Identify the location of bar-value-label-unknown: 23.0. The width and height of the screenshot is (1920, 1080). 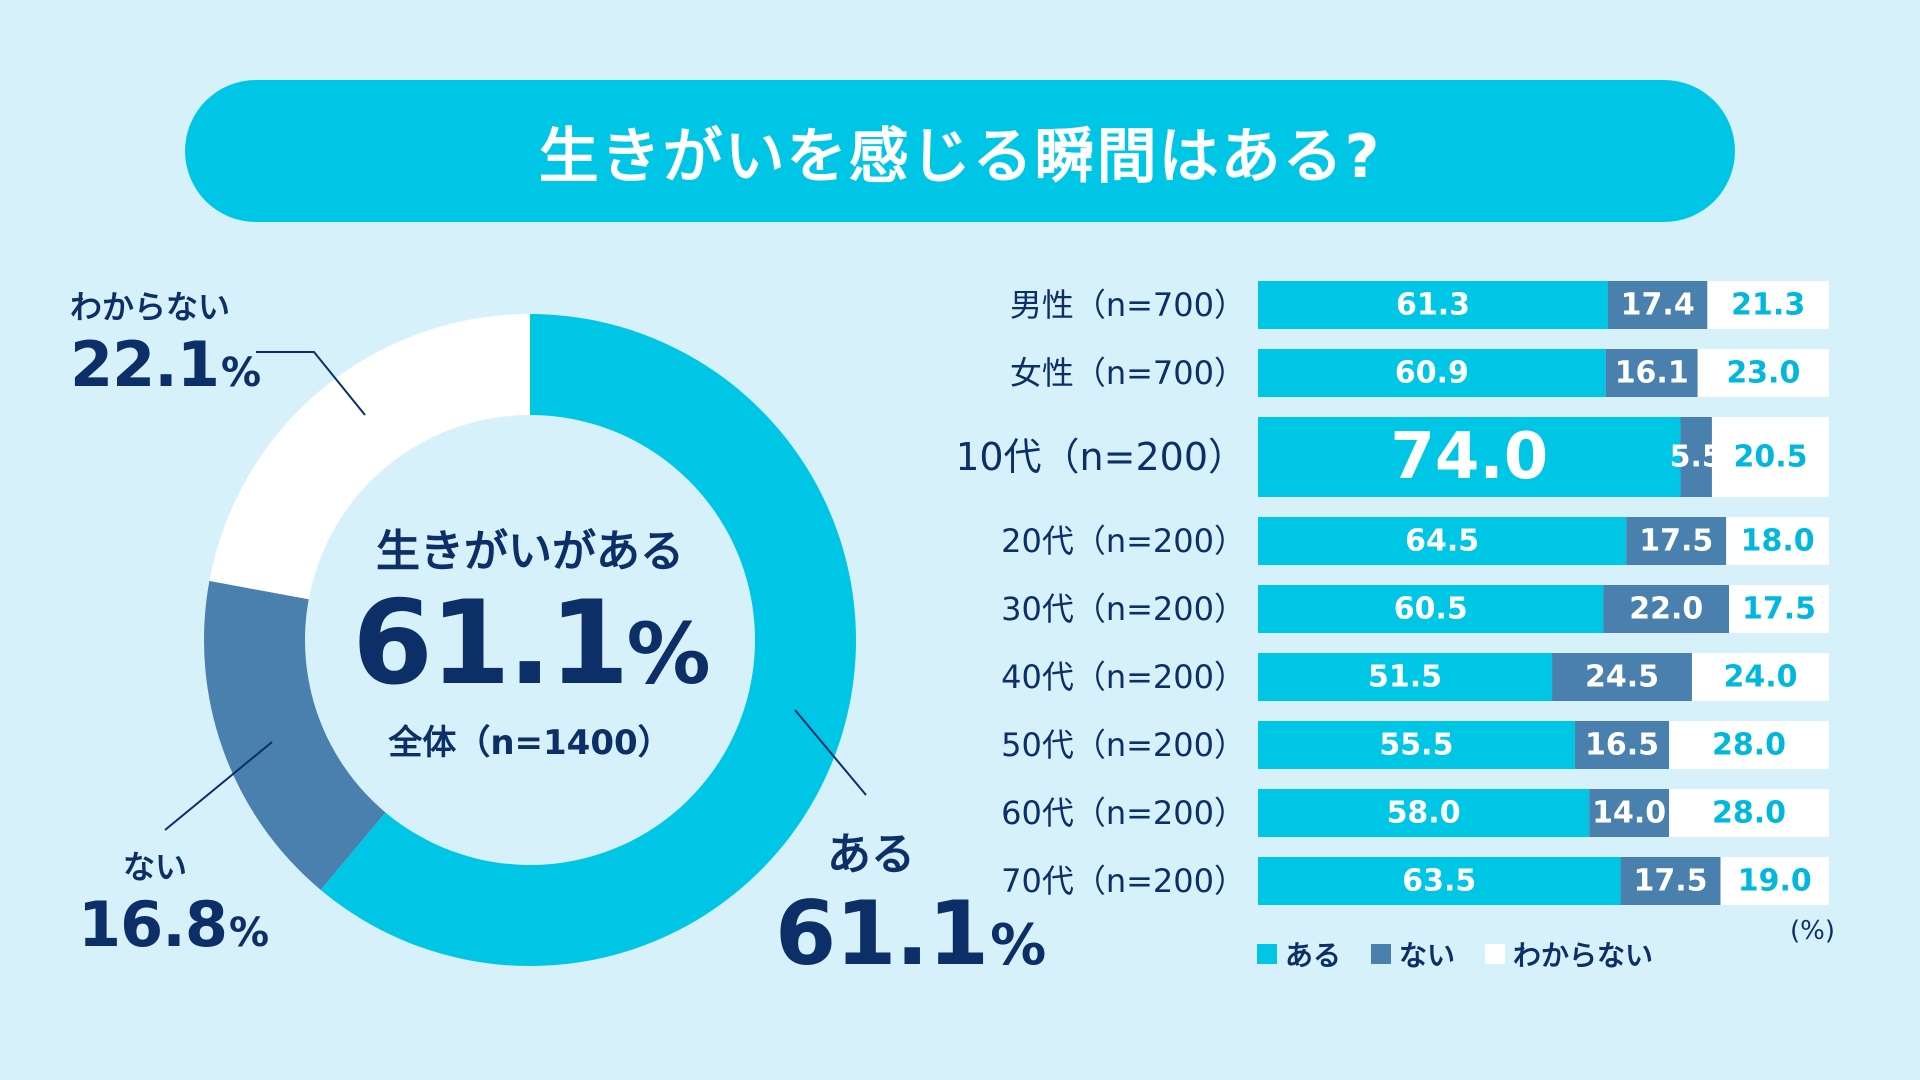
(1763, 373).